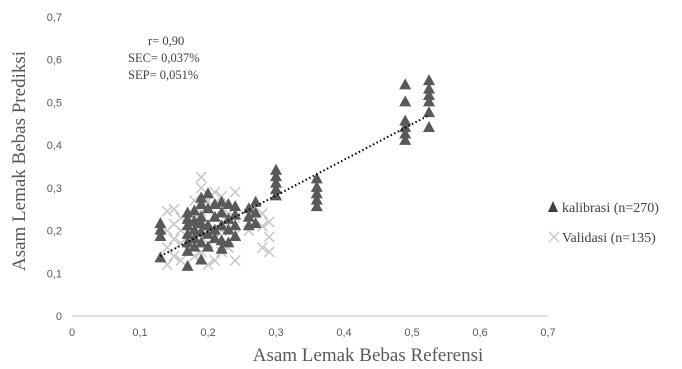 Image resolution: width=682 pixels, height=369 pixels. I want to click on legend-item-validasi: Validasi (n=135), so click(602, 238).